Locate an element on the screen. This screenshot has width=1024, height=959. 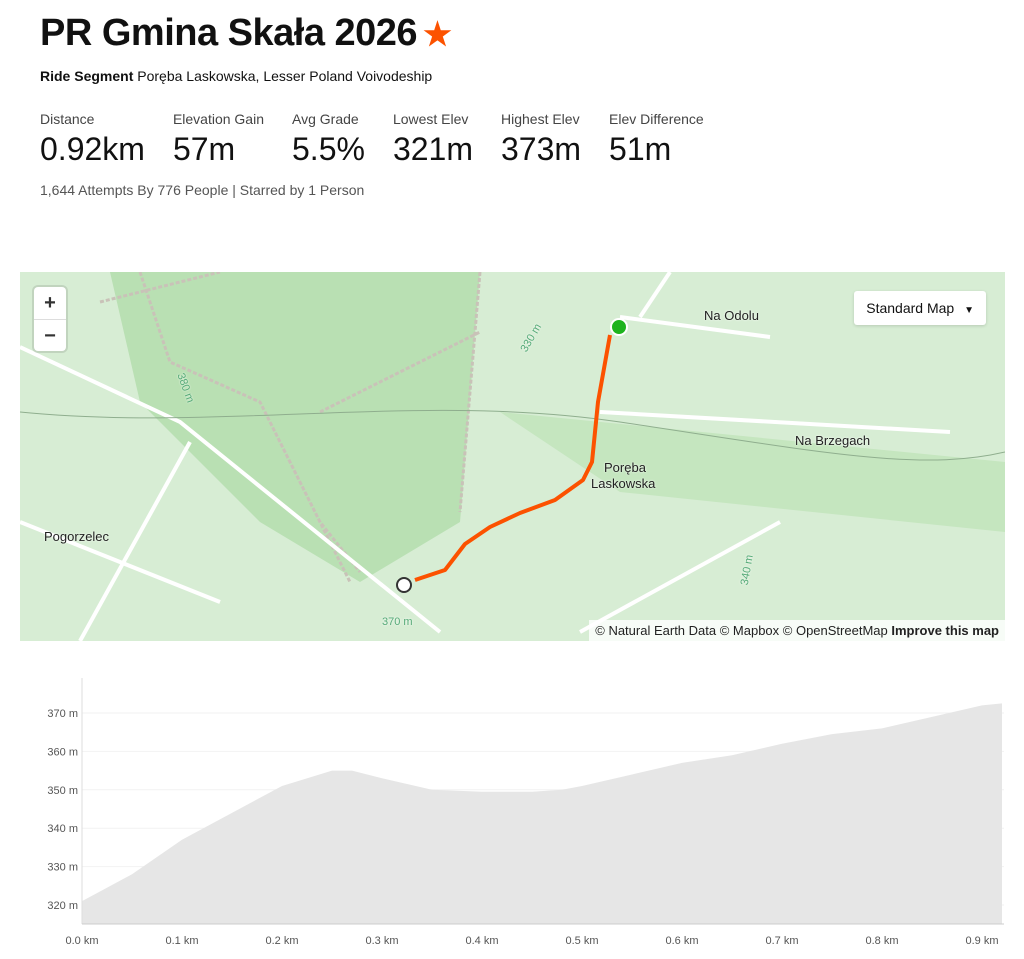
stat-highest-elev: Highest Elev 373m is located at coordinates (541, 139).